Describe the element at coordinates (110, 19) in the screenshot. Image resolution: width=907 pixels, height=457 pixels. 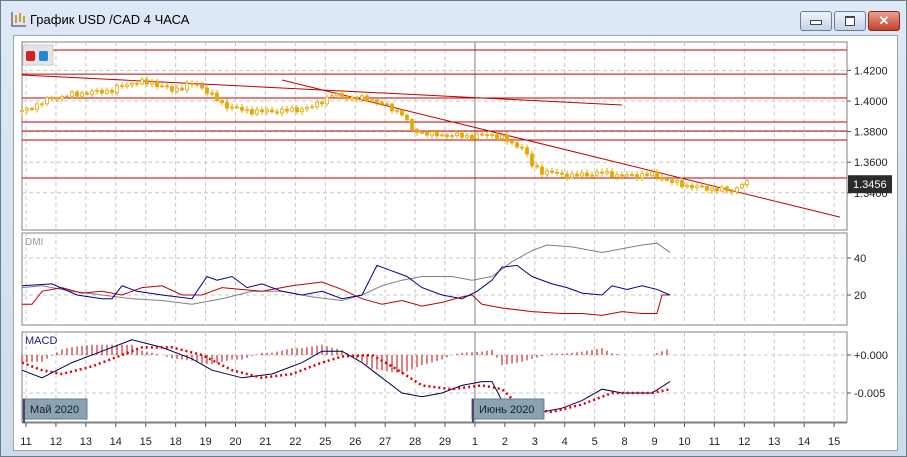
I see `window-title: График USD /CAD 4 ЧАСА` at that location.